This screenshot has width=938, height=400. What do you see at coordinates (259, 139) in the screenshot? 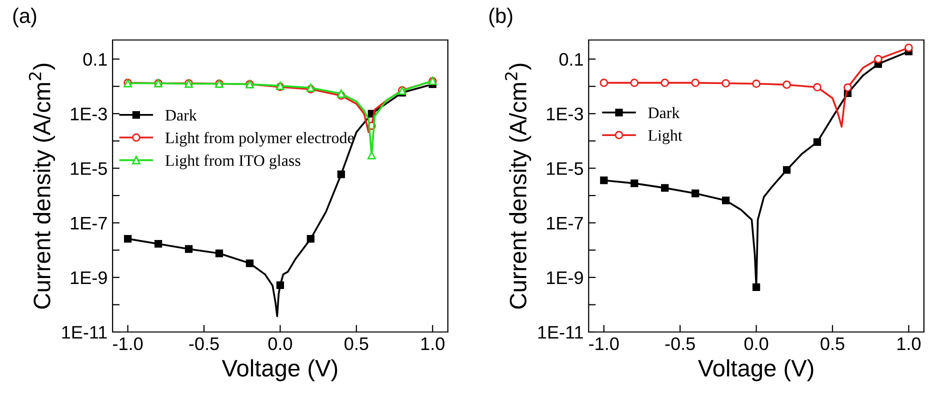
I see `legend-label: Light from polymer electrode` at bounding box center [259, 139].